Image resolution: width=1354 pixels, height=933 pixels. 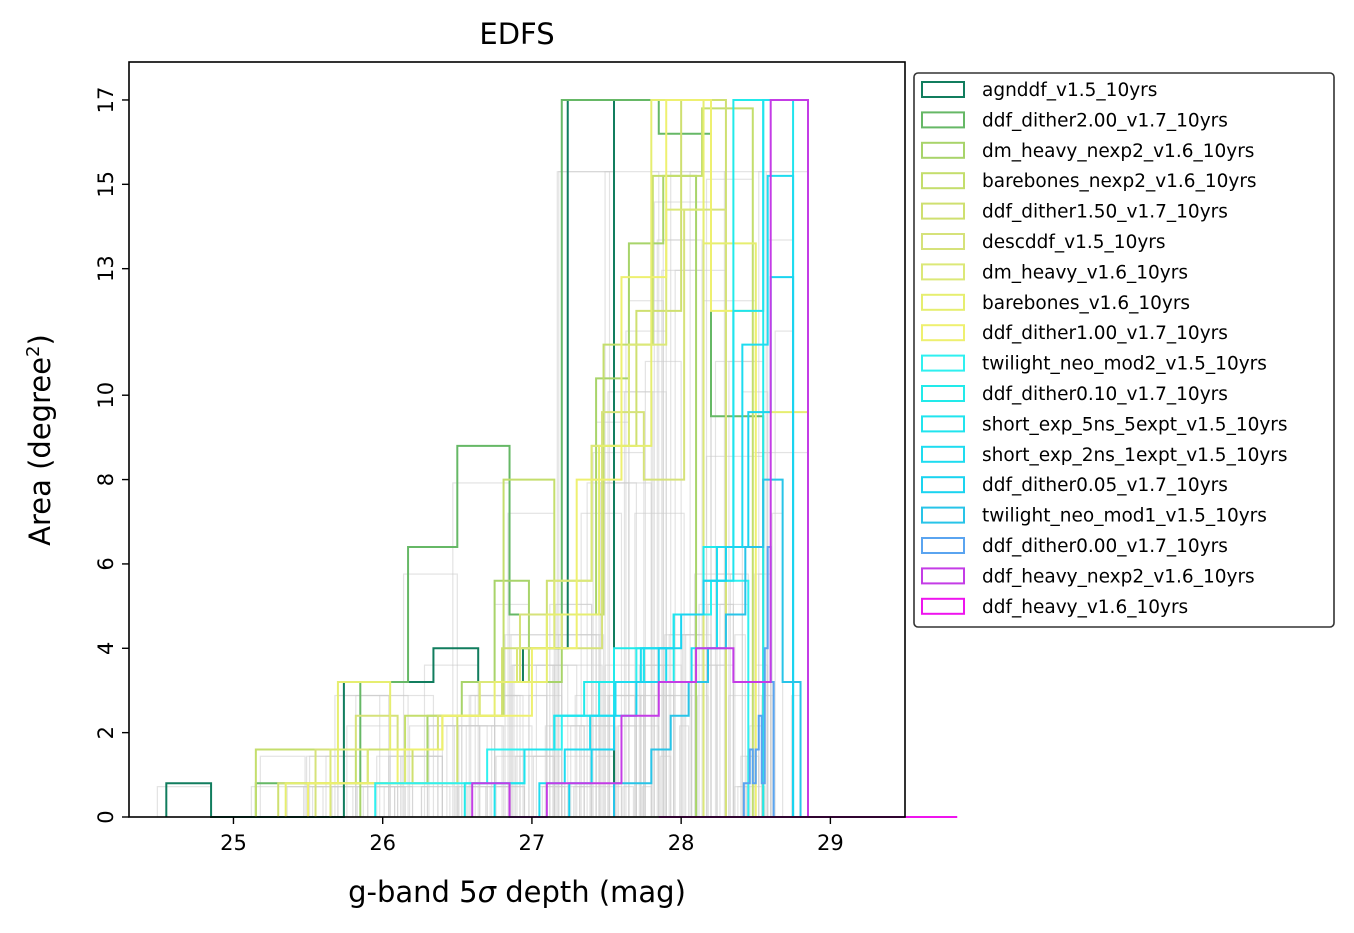 What do you see at coordinates (1118, 576) in the screenshot?
I see `legend-label: ddf_heavy_nexp2_v1.6_10yrs` at bounding box center [1118, 576].